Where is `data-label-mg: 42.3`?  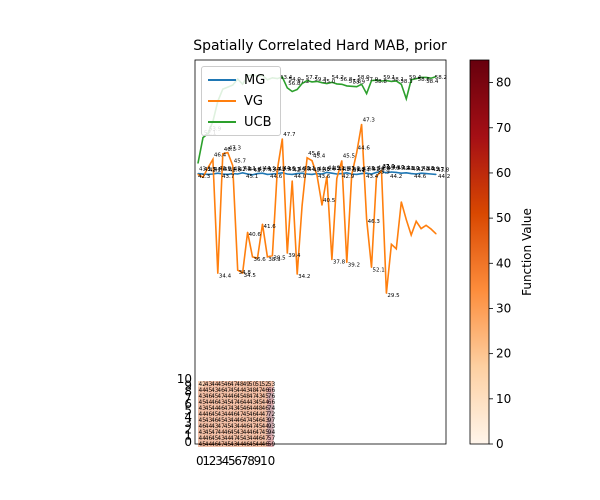
data-label-mg: 42.3 is located at coordinates (284, 170).